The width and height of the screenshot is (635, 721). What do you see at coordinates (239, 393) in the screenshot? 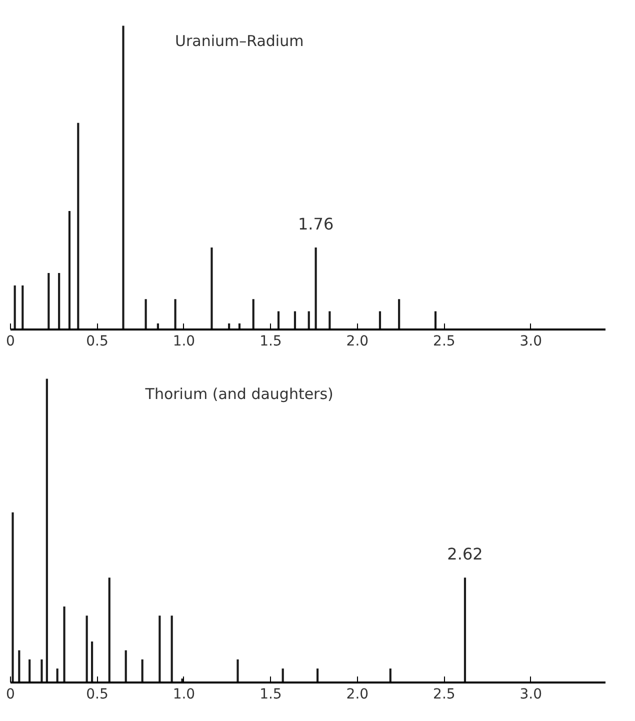
I see `text: Thorium (and daughters)` at bounding box center [239, 393].